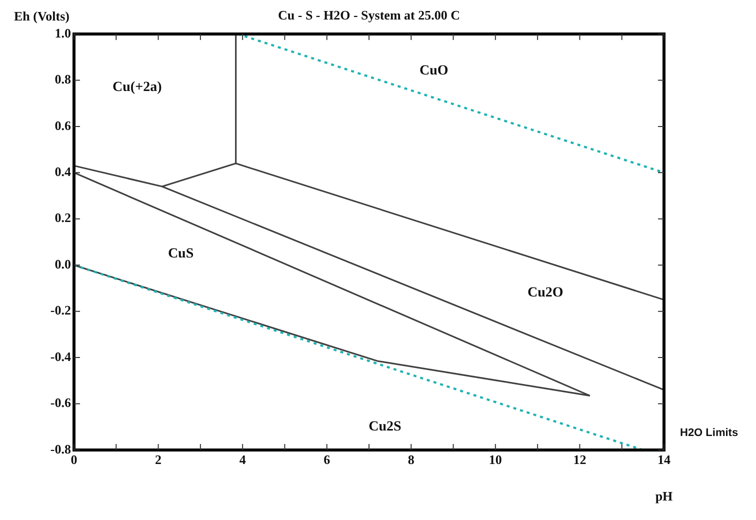 This screenshot has height=520, width=756. Describe the element at coordinates (546, 292) in the screenshot. I see `annotation: Cu2O` at that location.